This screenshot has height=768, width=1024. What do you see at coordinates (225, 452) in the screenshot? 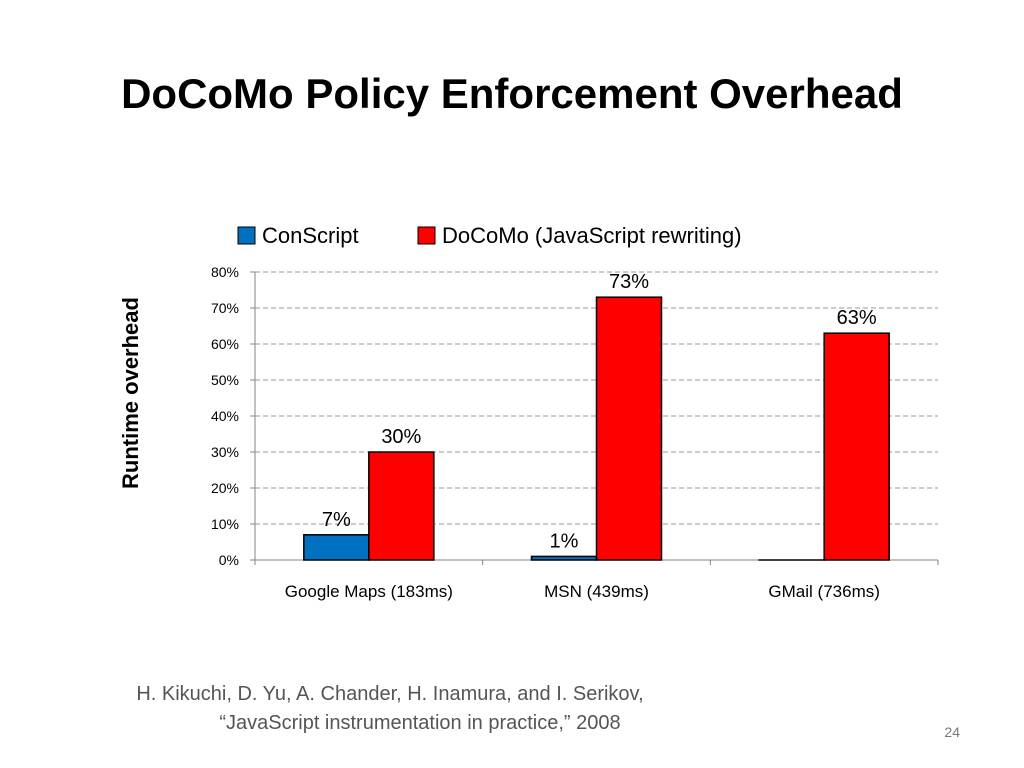
I see `y-tick-label: 30%` at bounding box center [225, 452].